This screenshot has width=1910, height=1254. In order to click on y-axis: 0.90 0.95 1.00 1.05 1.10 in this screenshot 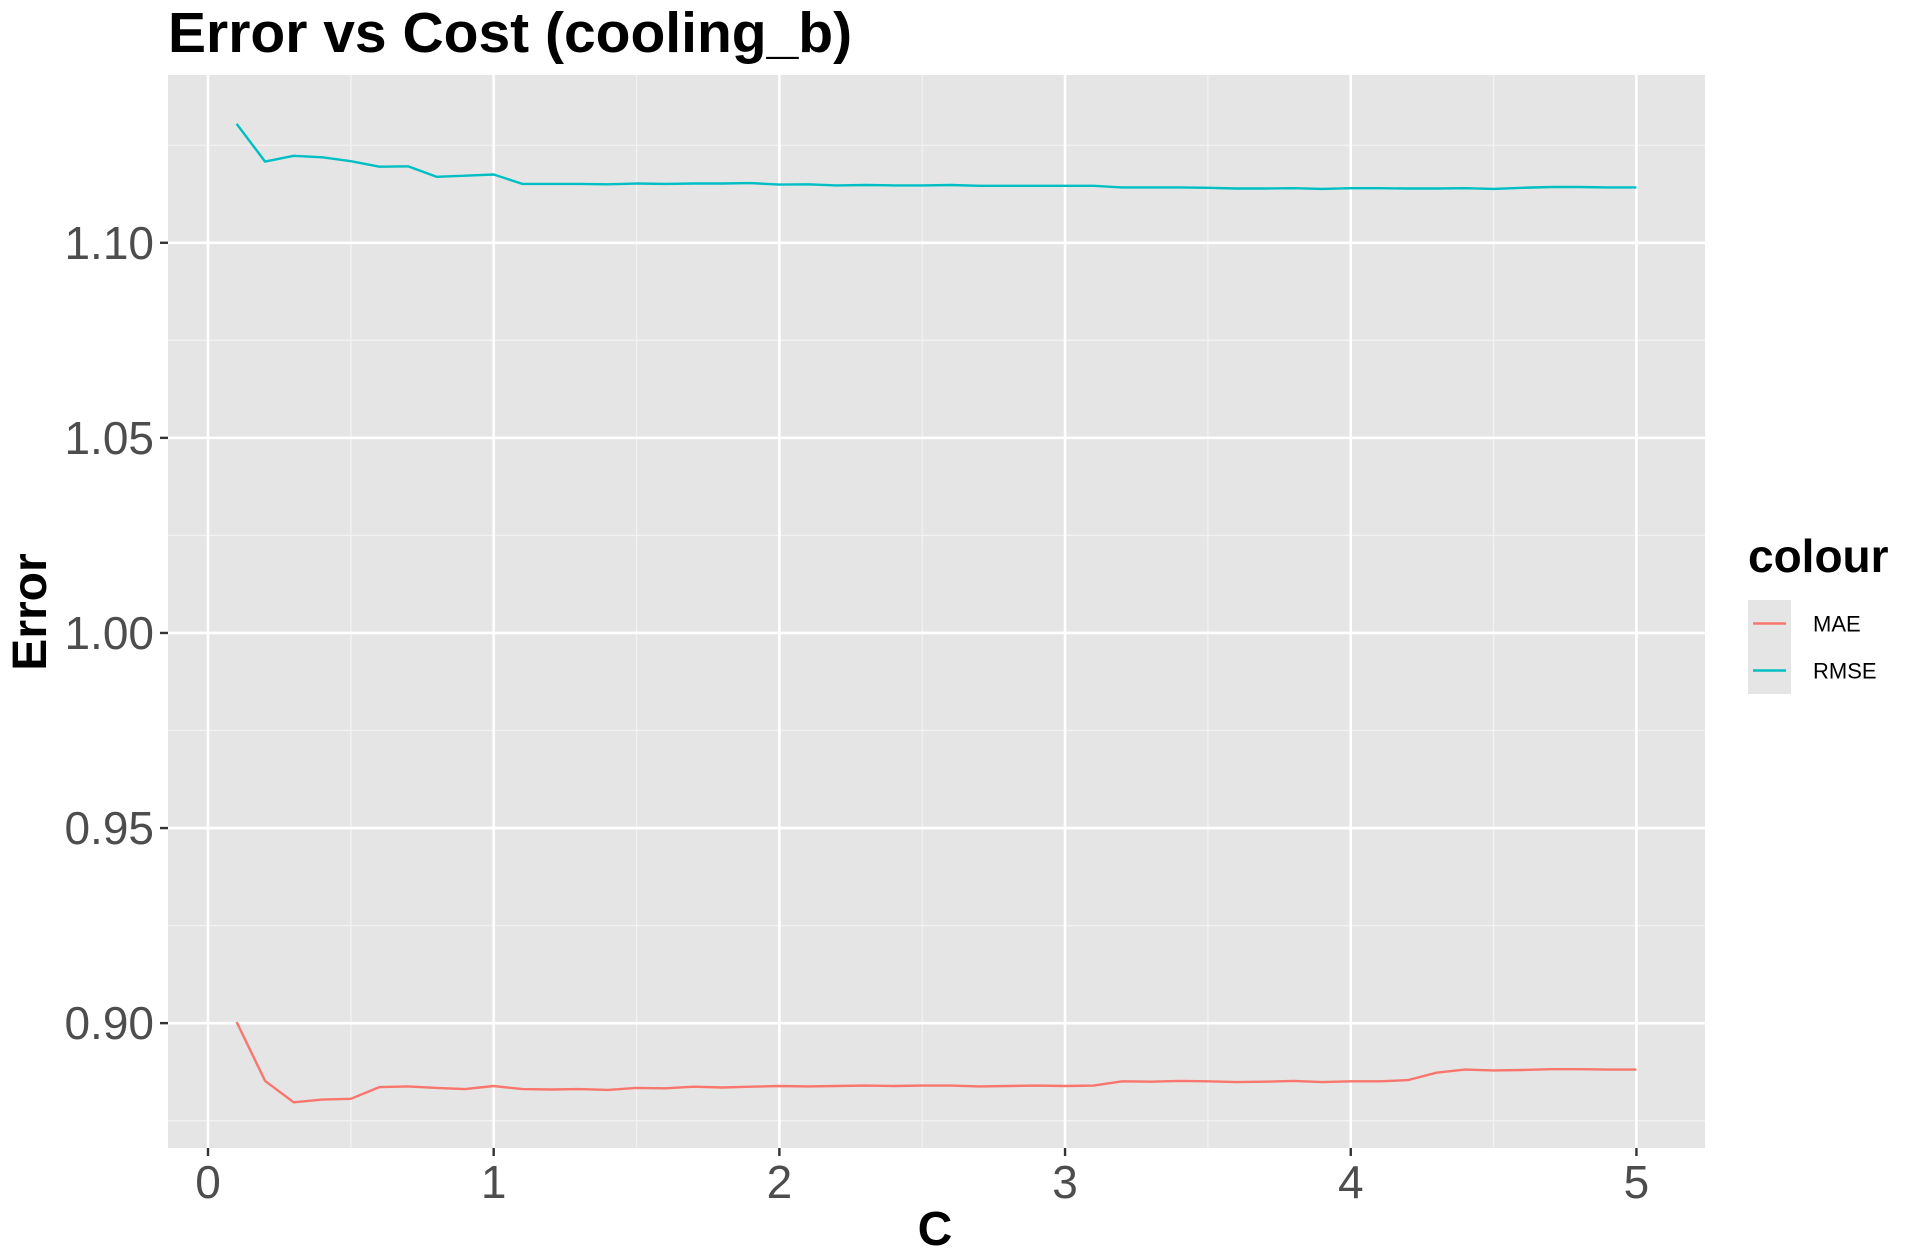, I will do `click(116, 633)`.